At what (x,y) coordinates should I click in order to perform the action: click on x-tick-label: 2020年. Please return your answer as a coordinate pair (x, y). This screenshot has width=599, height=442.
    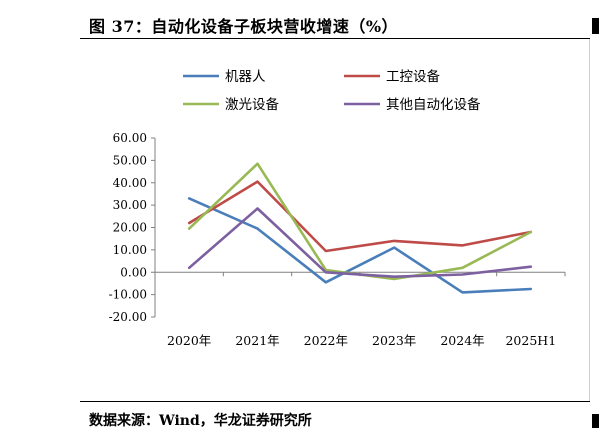
    Looking at the image, I should click on (189, 340).